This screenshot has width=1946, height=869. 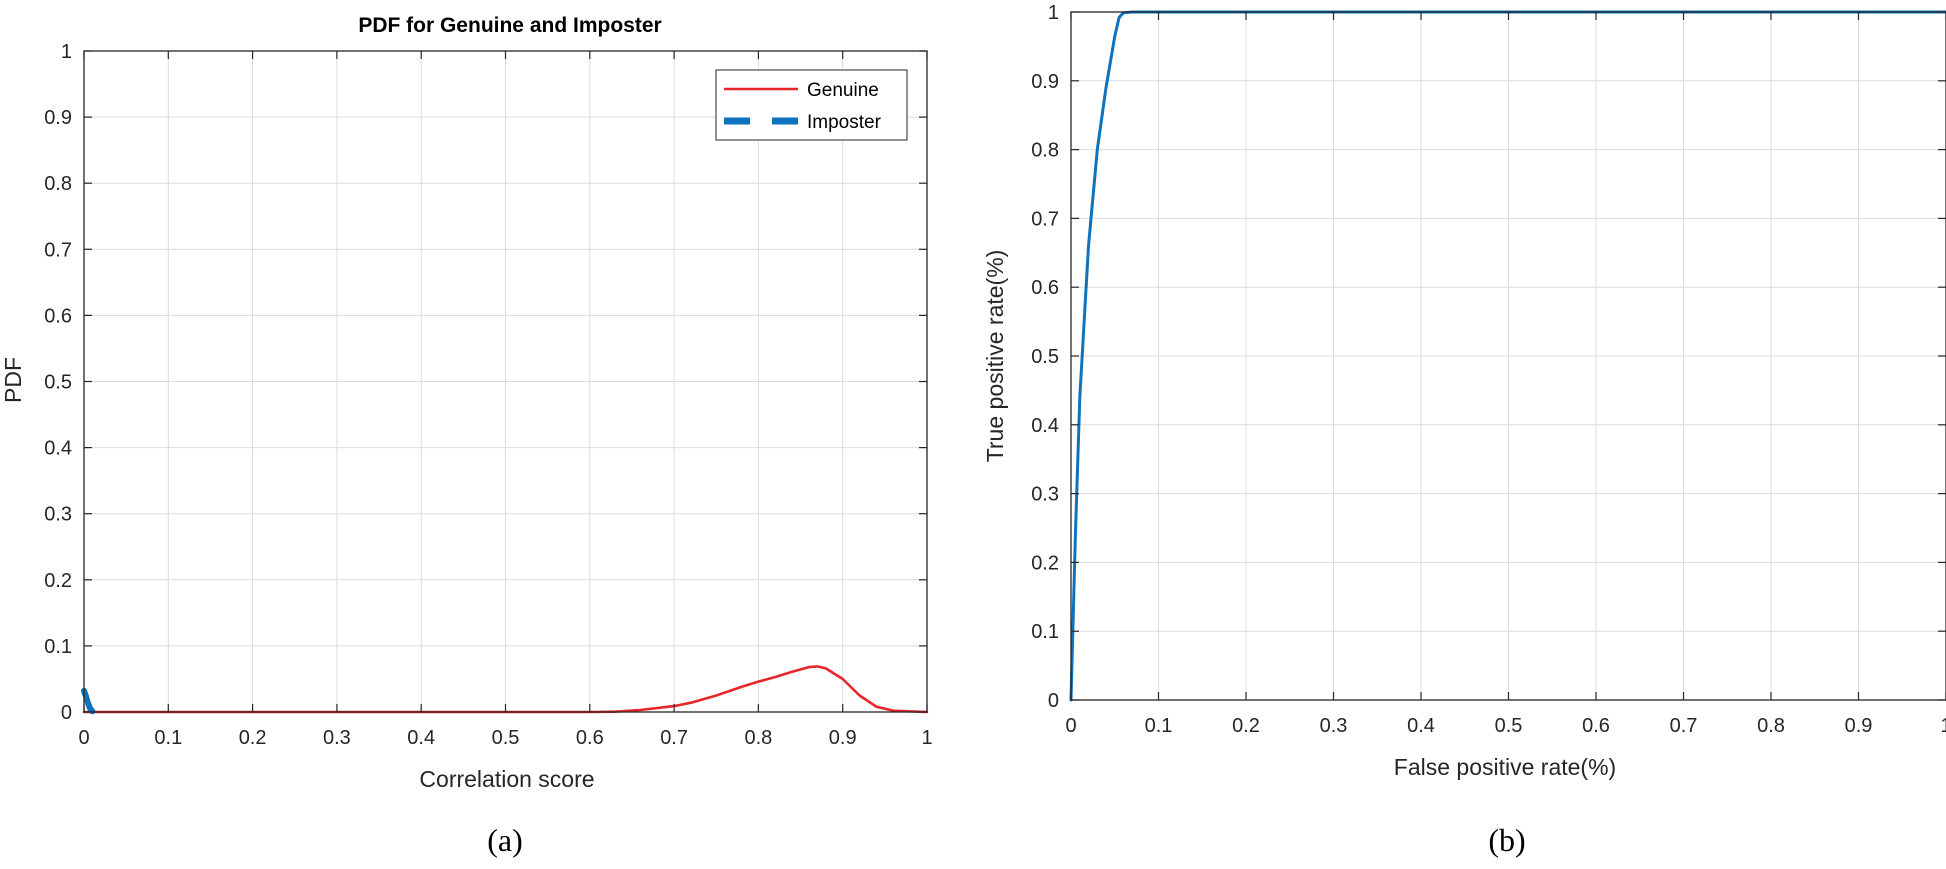 What do you see at coordinates (844, 122) in the screenshot?
I see `legend-imposter-label: Imposter` at bounding box center [844, 122].